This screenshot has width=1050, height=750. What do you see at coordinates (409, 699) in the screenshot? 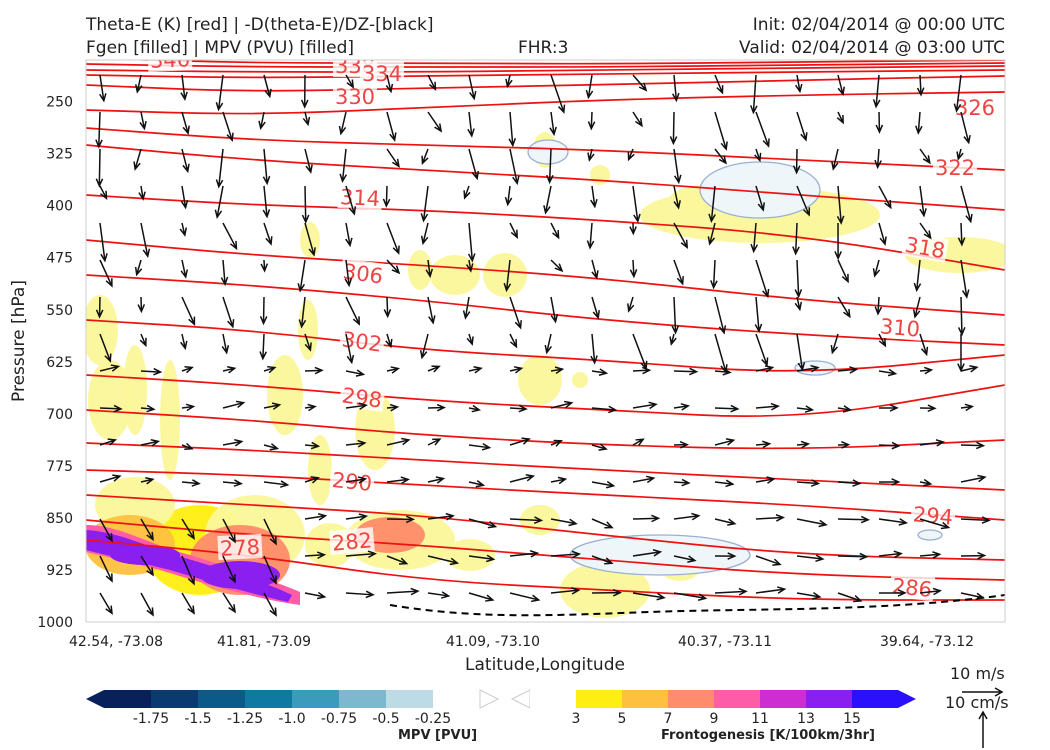
I see `mpv-colorbar-swatch` at bounding box center [409, 699].